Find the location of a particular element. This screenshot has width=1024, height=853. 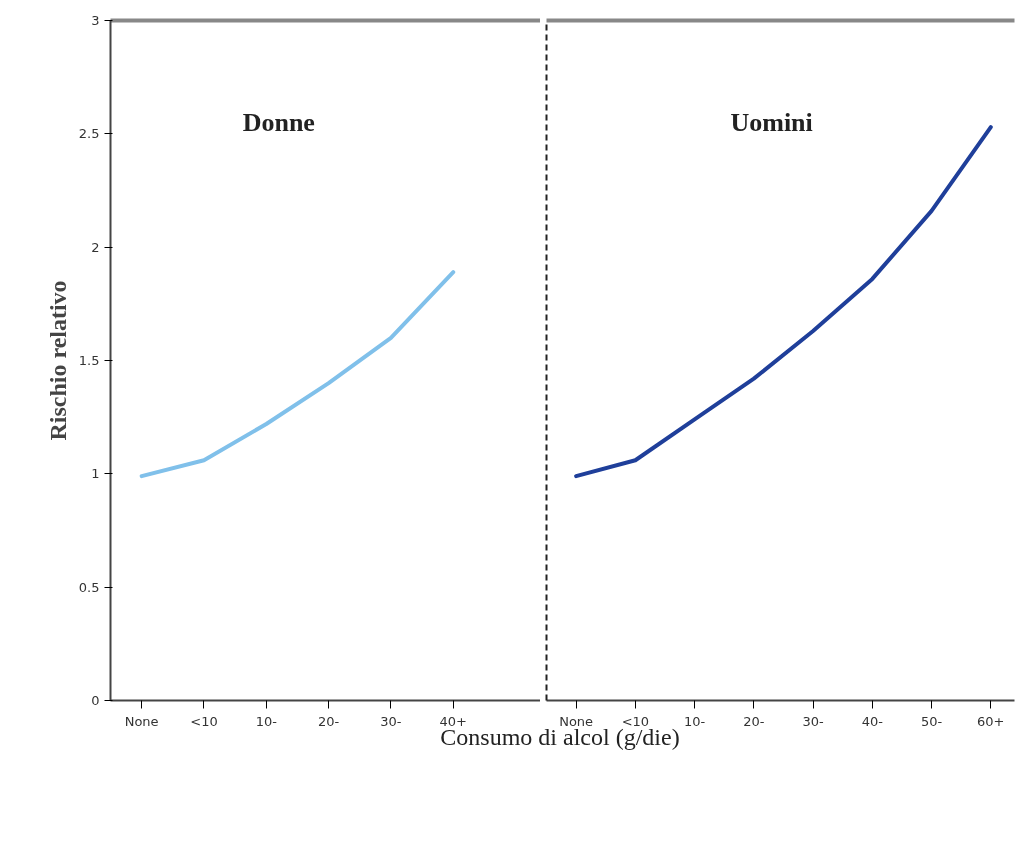

annotation: Uomini is located at coordinates (771, 122).